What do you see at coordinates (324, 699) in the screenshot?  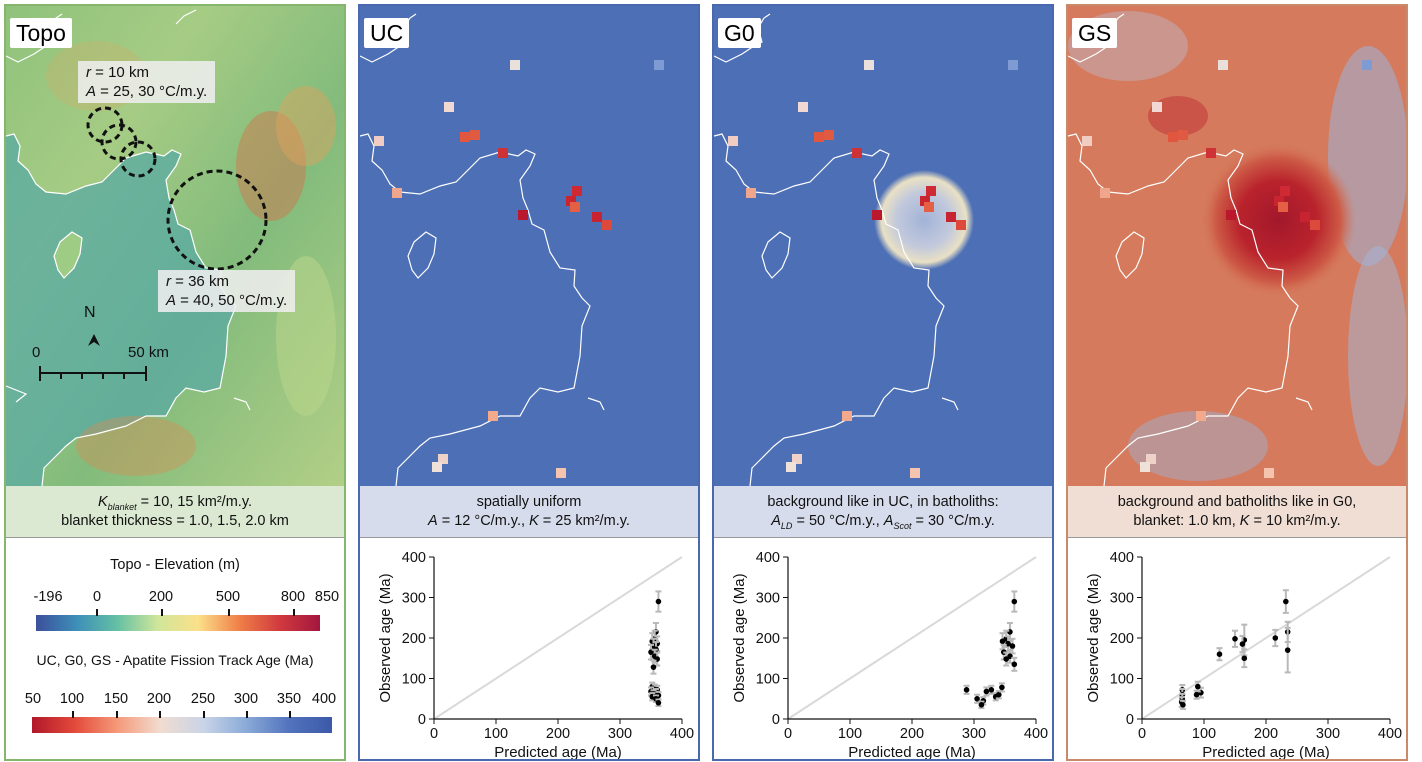 I see `age-tick: 400` at bounding box center [324, 699].